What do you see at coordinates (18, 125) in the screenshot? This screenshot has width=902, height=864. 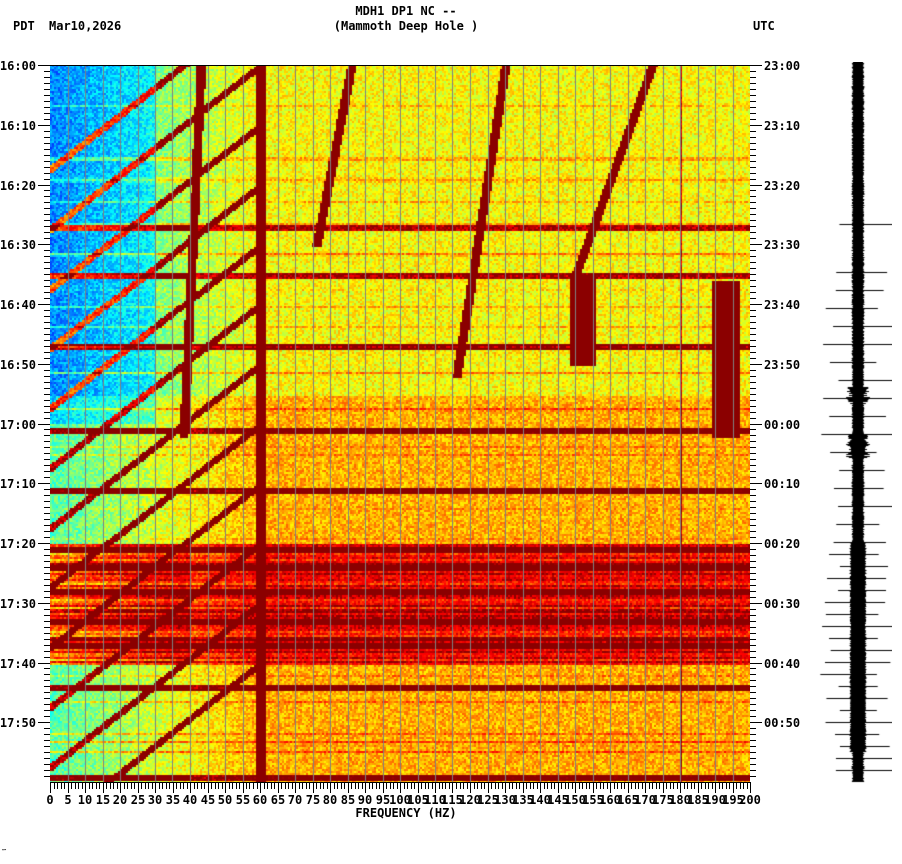 I see `y-tick-label-left: 16:10` at bounding box center [18, 125].